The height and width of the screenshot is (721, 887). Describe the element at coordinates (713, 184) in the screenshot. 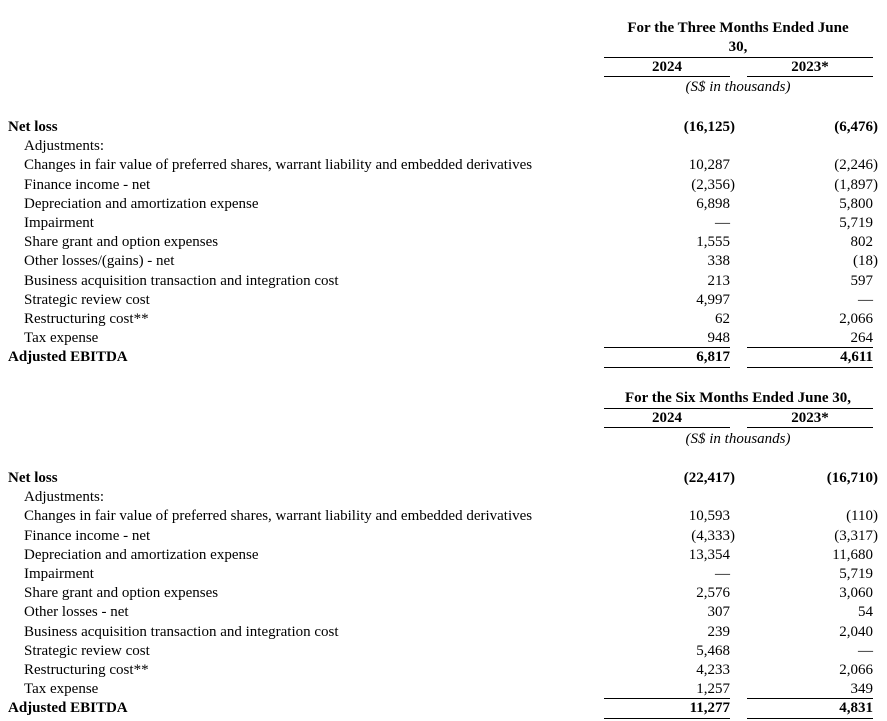

I see `value-2024: (2,356)` at that location.